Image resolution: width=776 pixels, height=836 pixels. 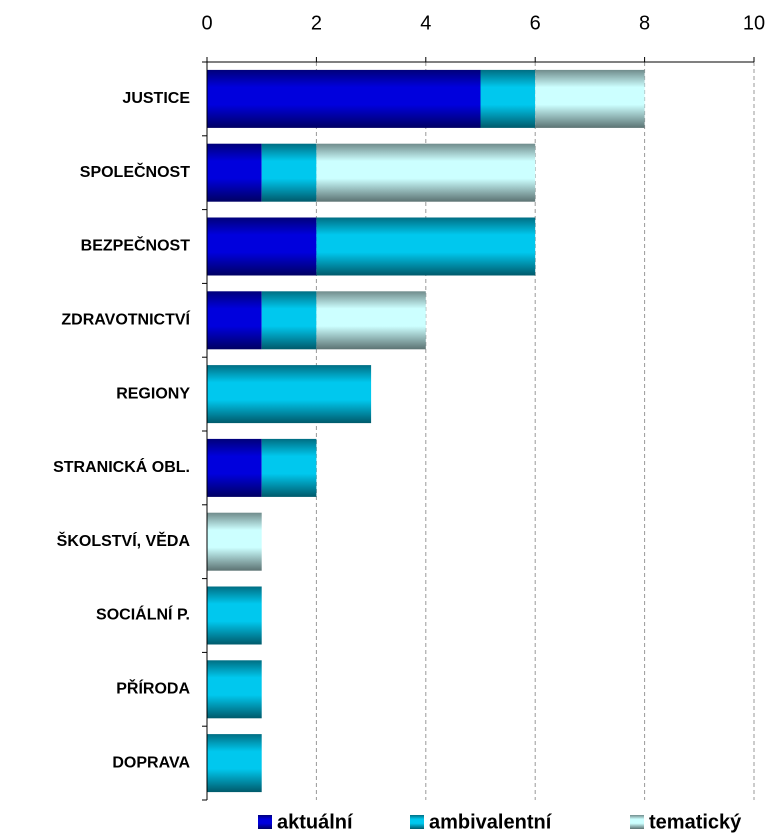 I want to click on legend-label: aktuální, so click(x=315, y=822).